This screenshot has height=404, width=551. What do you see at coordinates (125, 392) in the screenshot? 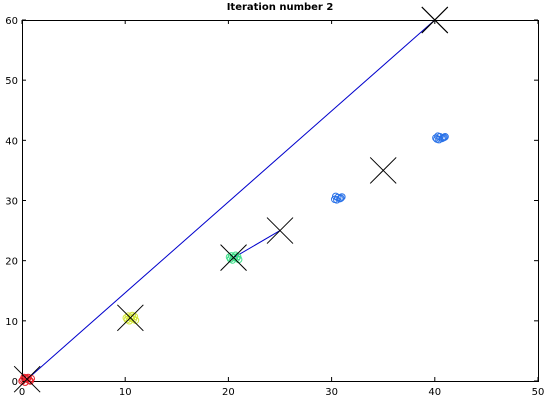
I see `x-tick-label: 10` at bounding box center [125, 392].